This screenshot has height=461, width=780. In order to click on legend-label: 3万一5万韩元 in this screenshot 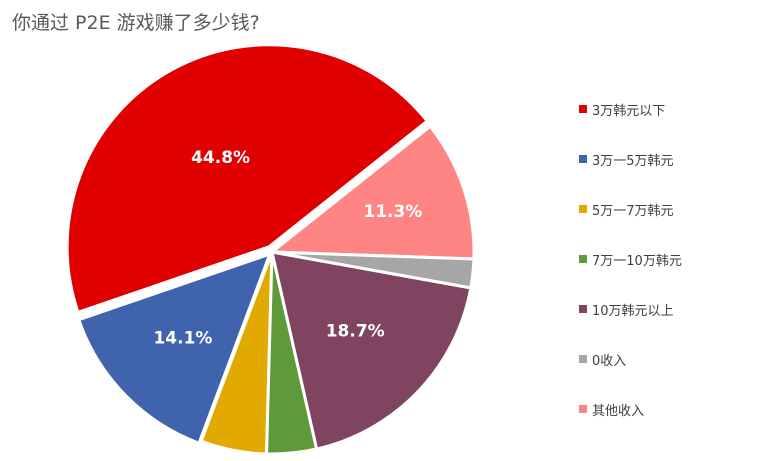, I will do `click(633, 161)`.